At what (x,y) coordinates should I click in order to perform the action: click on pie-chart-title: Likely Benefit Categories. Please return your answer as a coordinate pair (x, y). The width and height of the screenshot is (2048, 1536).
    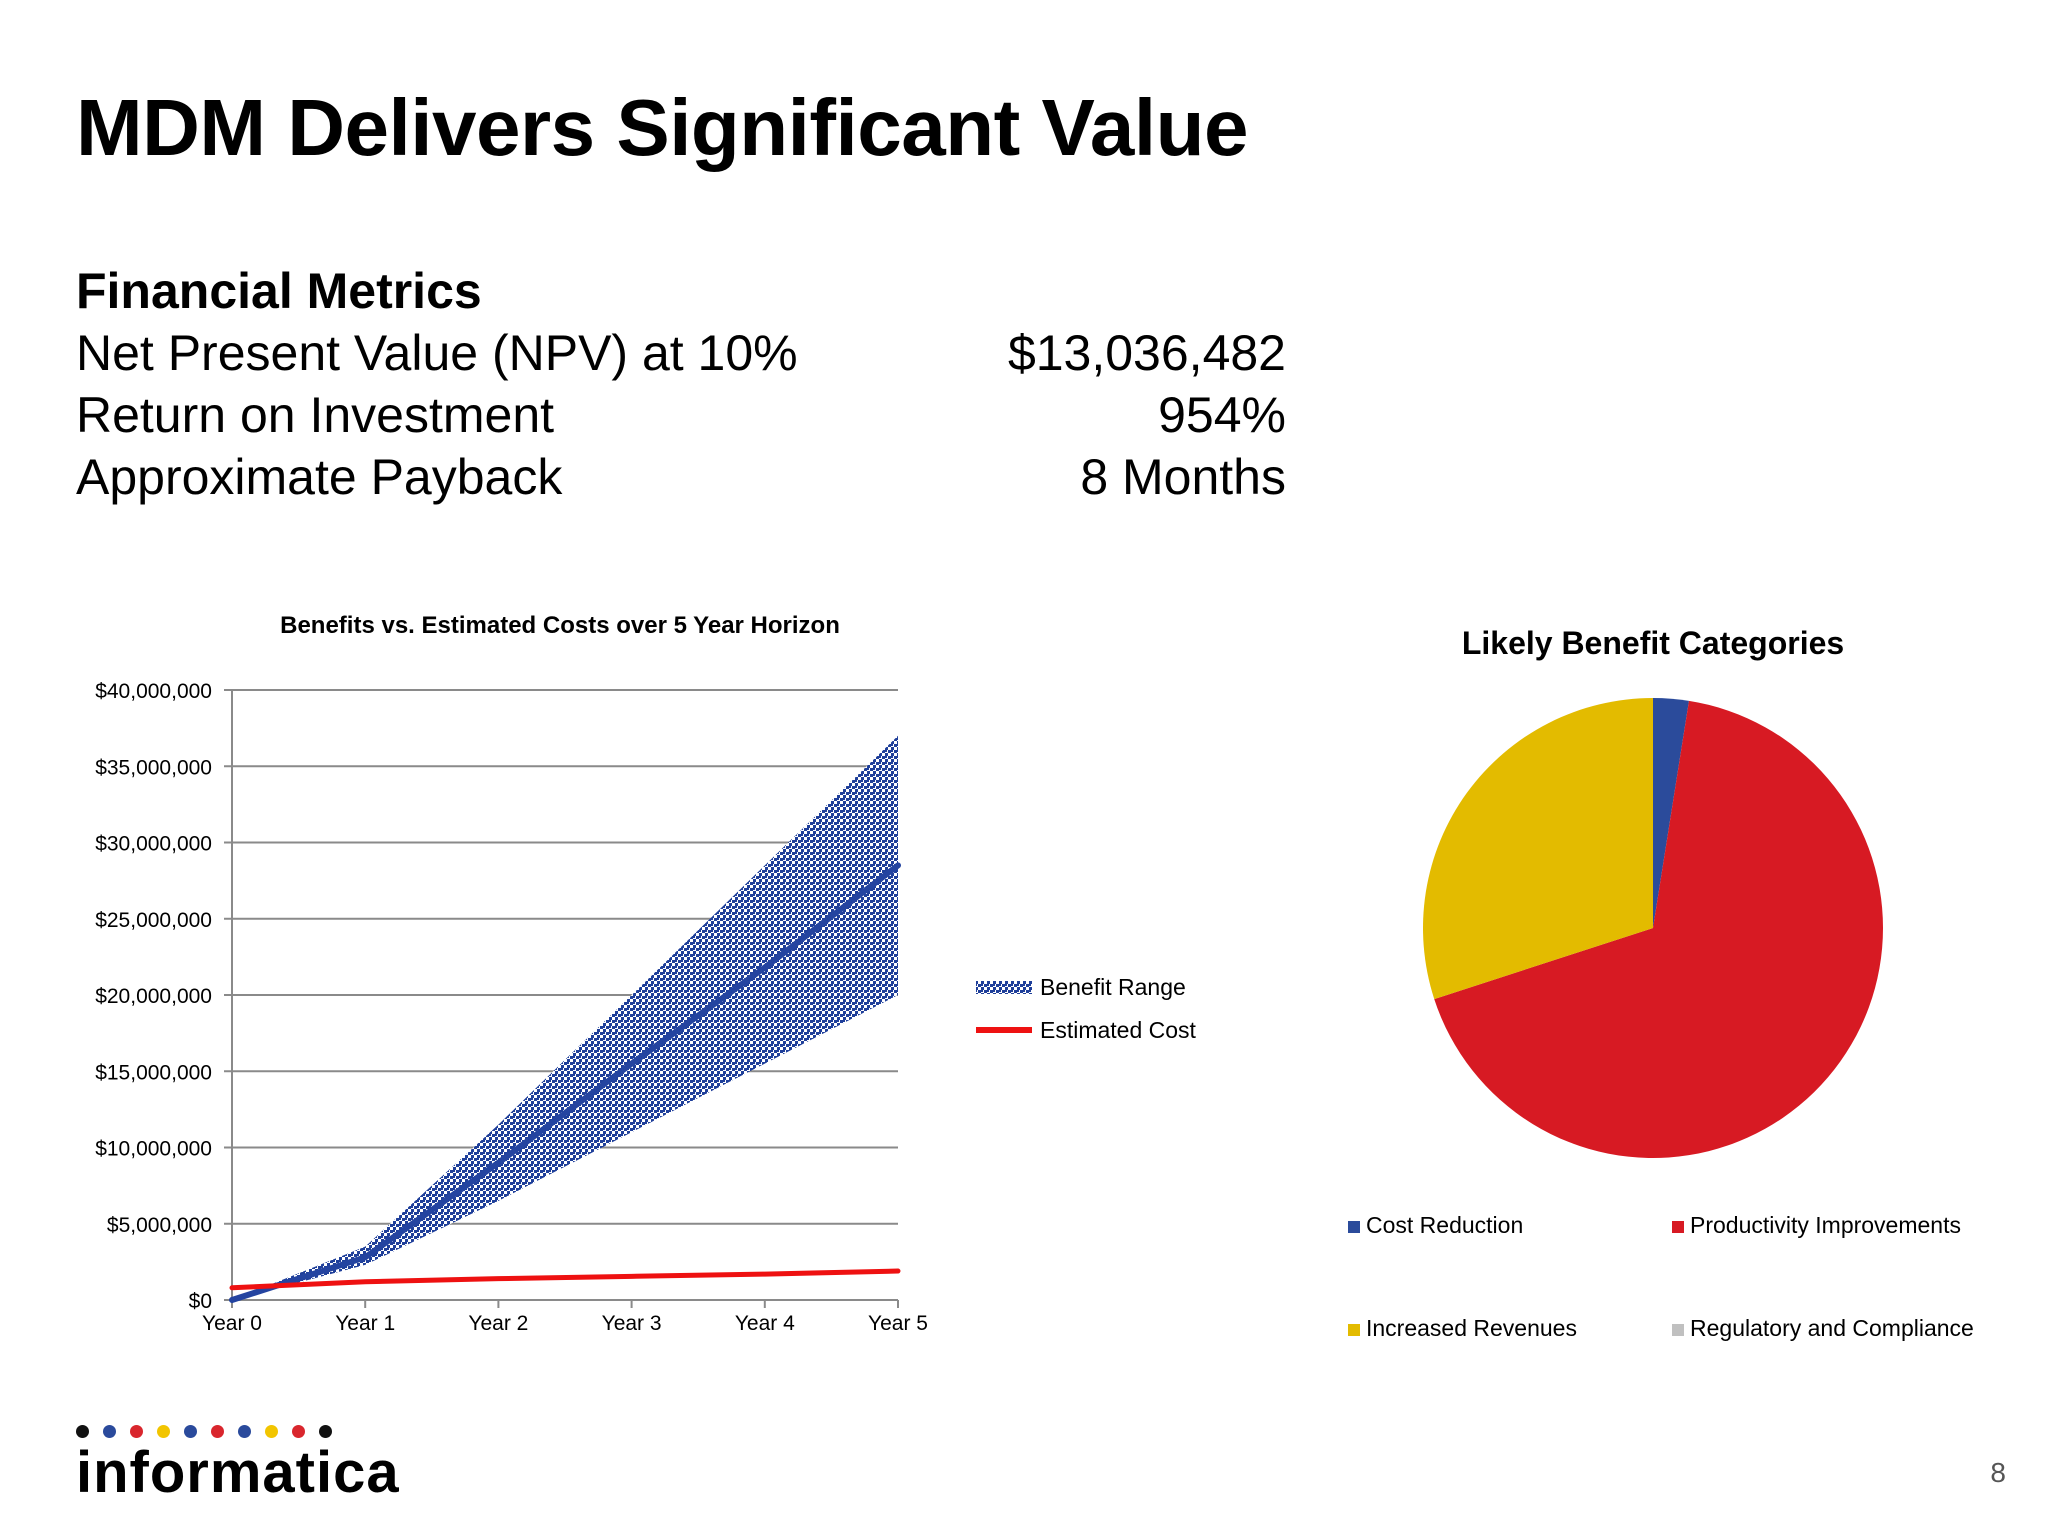
    Looking at the image, I should click on (1653, 643).